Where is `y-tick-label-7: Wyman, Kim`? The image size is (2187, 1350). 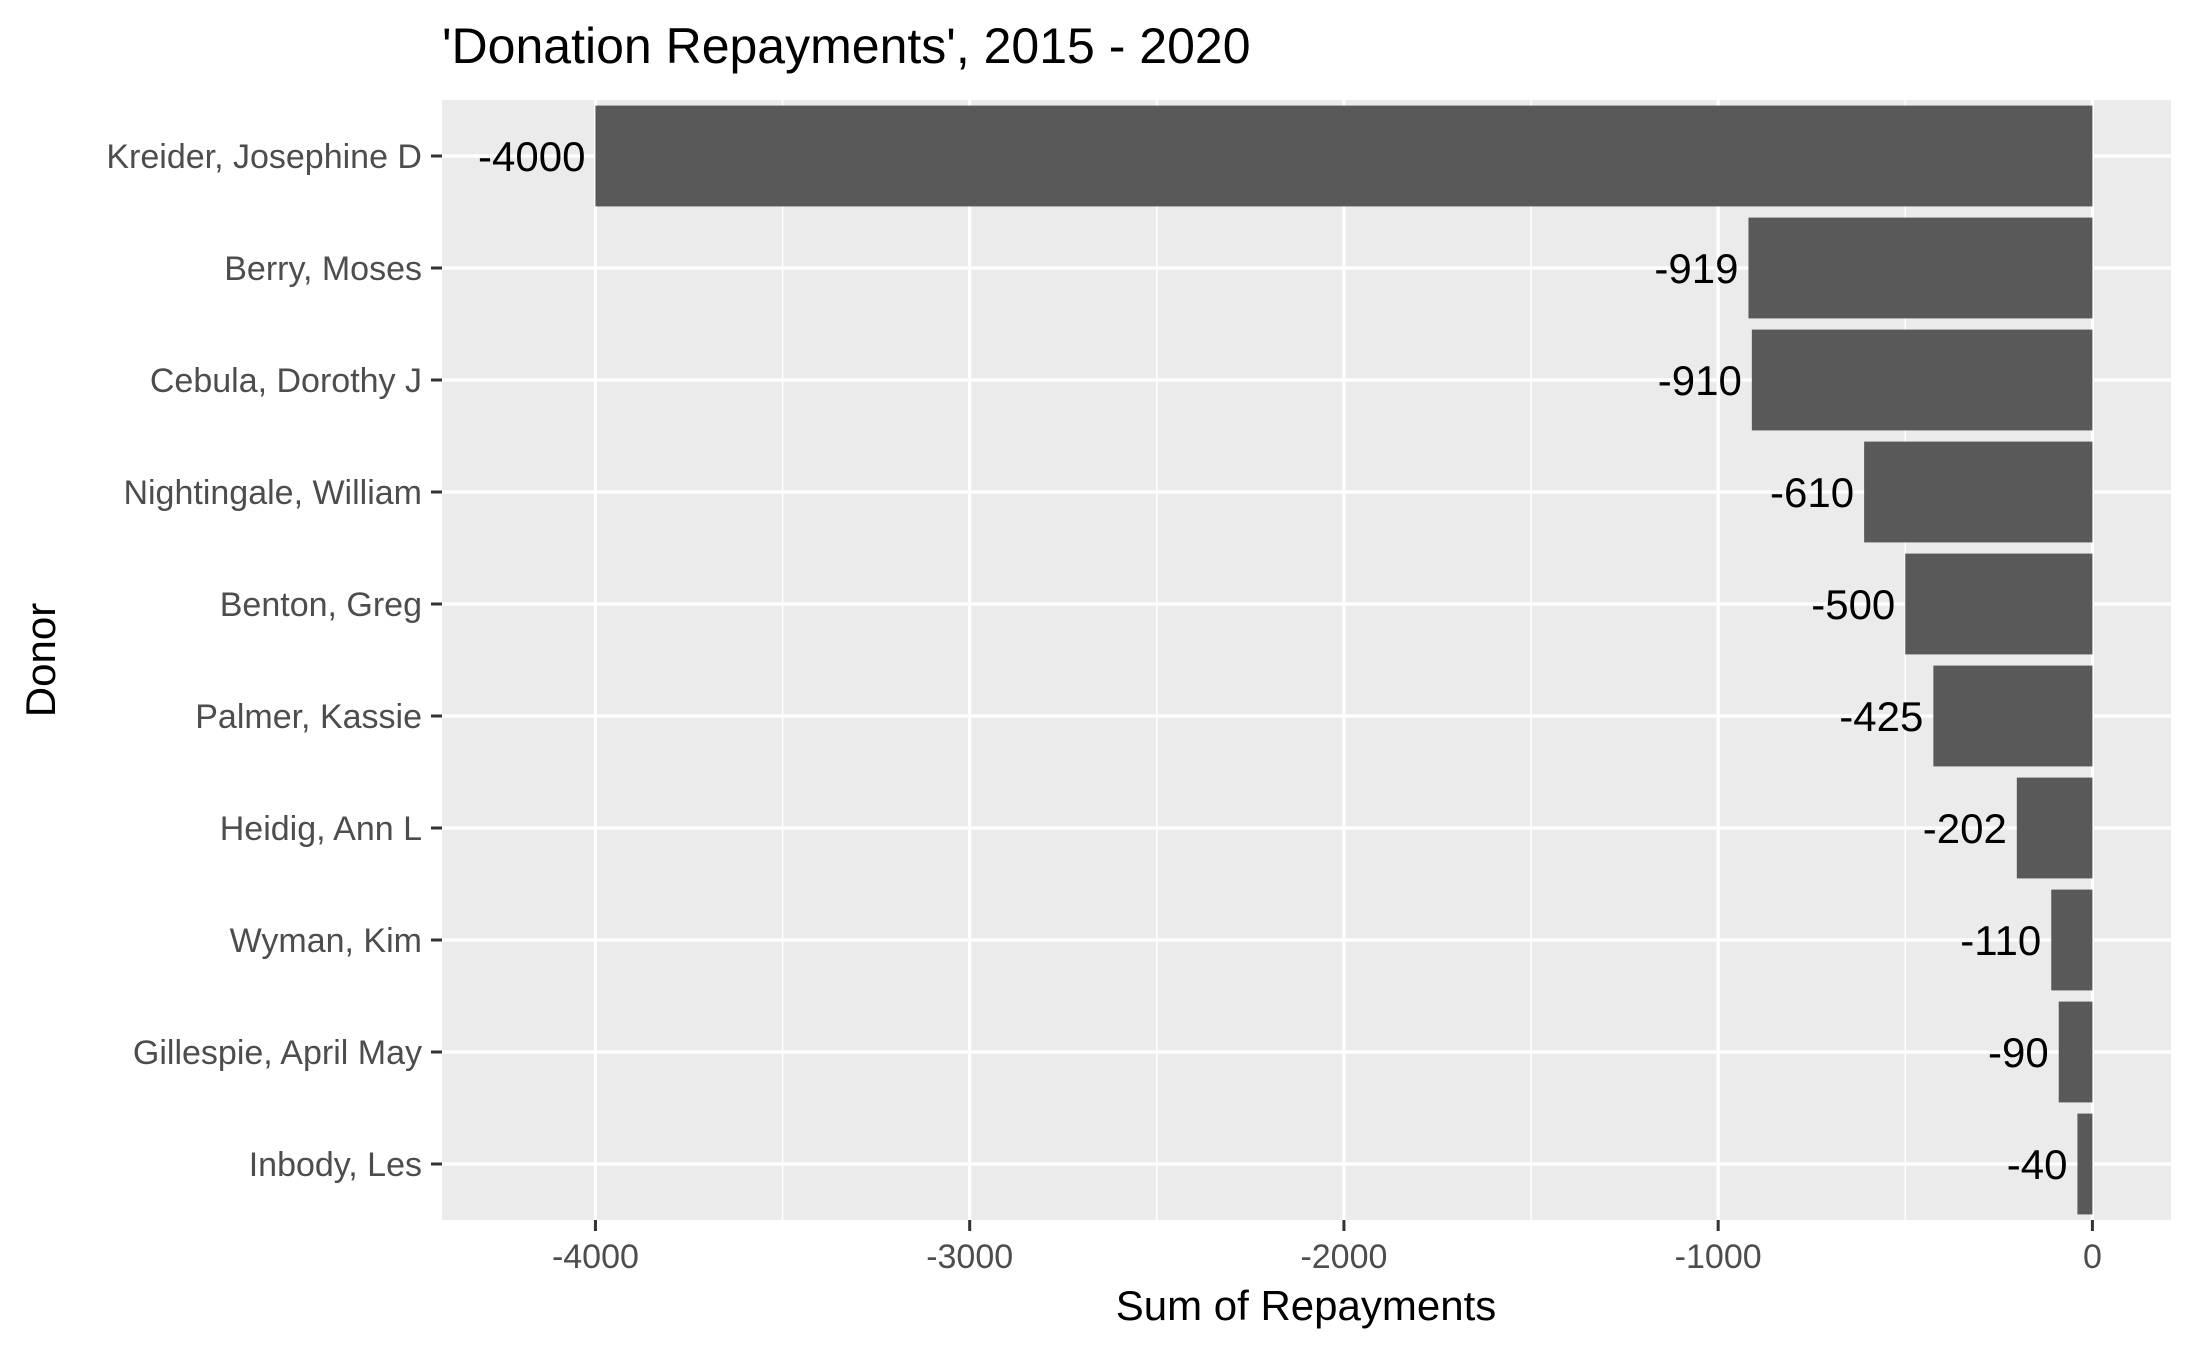
y-tick-label-7: Wyman, Kim is located at coordinates (326, 941).